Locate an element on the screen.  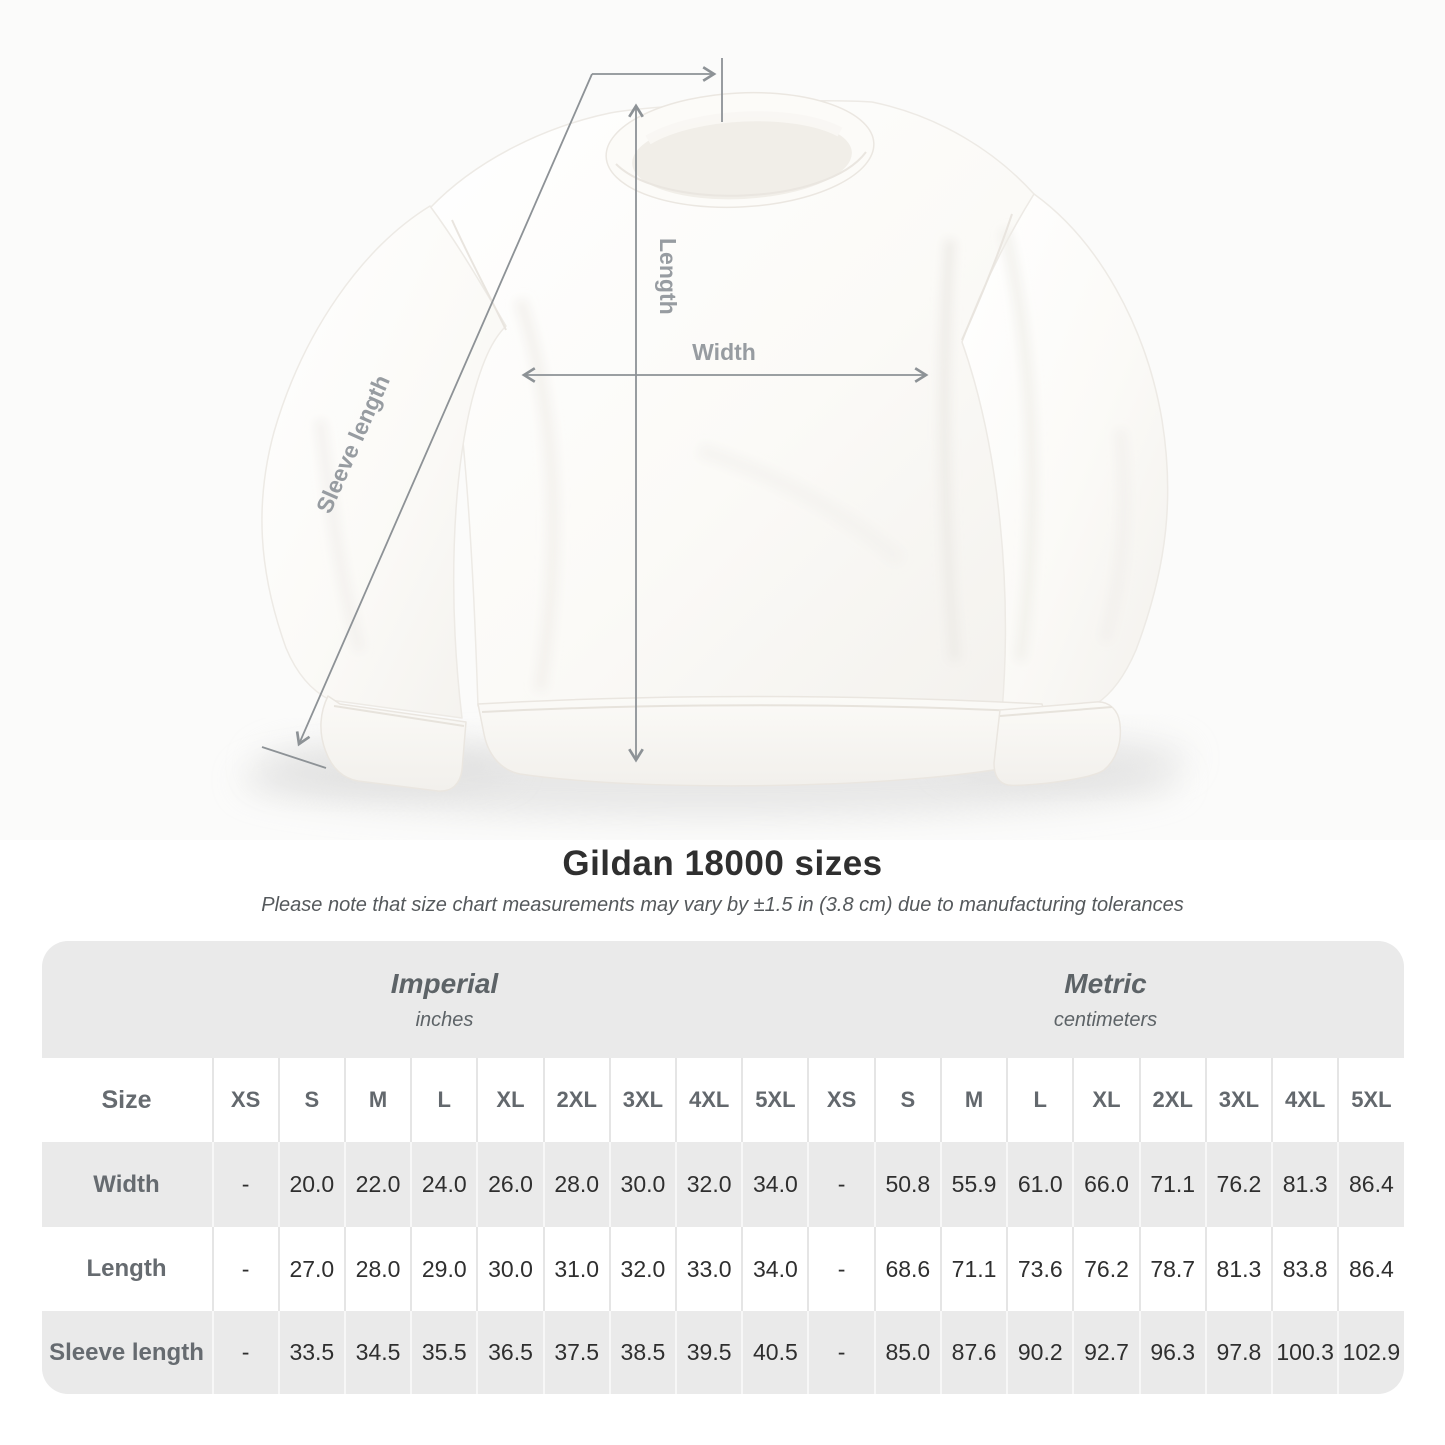
row-label-width: Width is located at coordinates (126, 1184).